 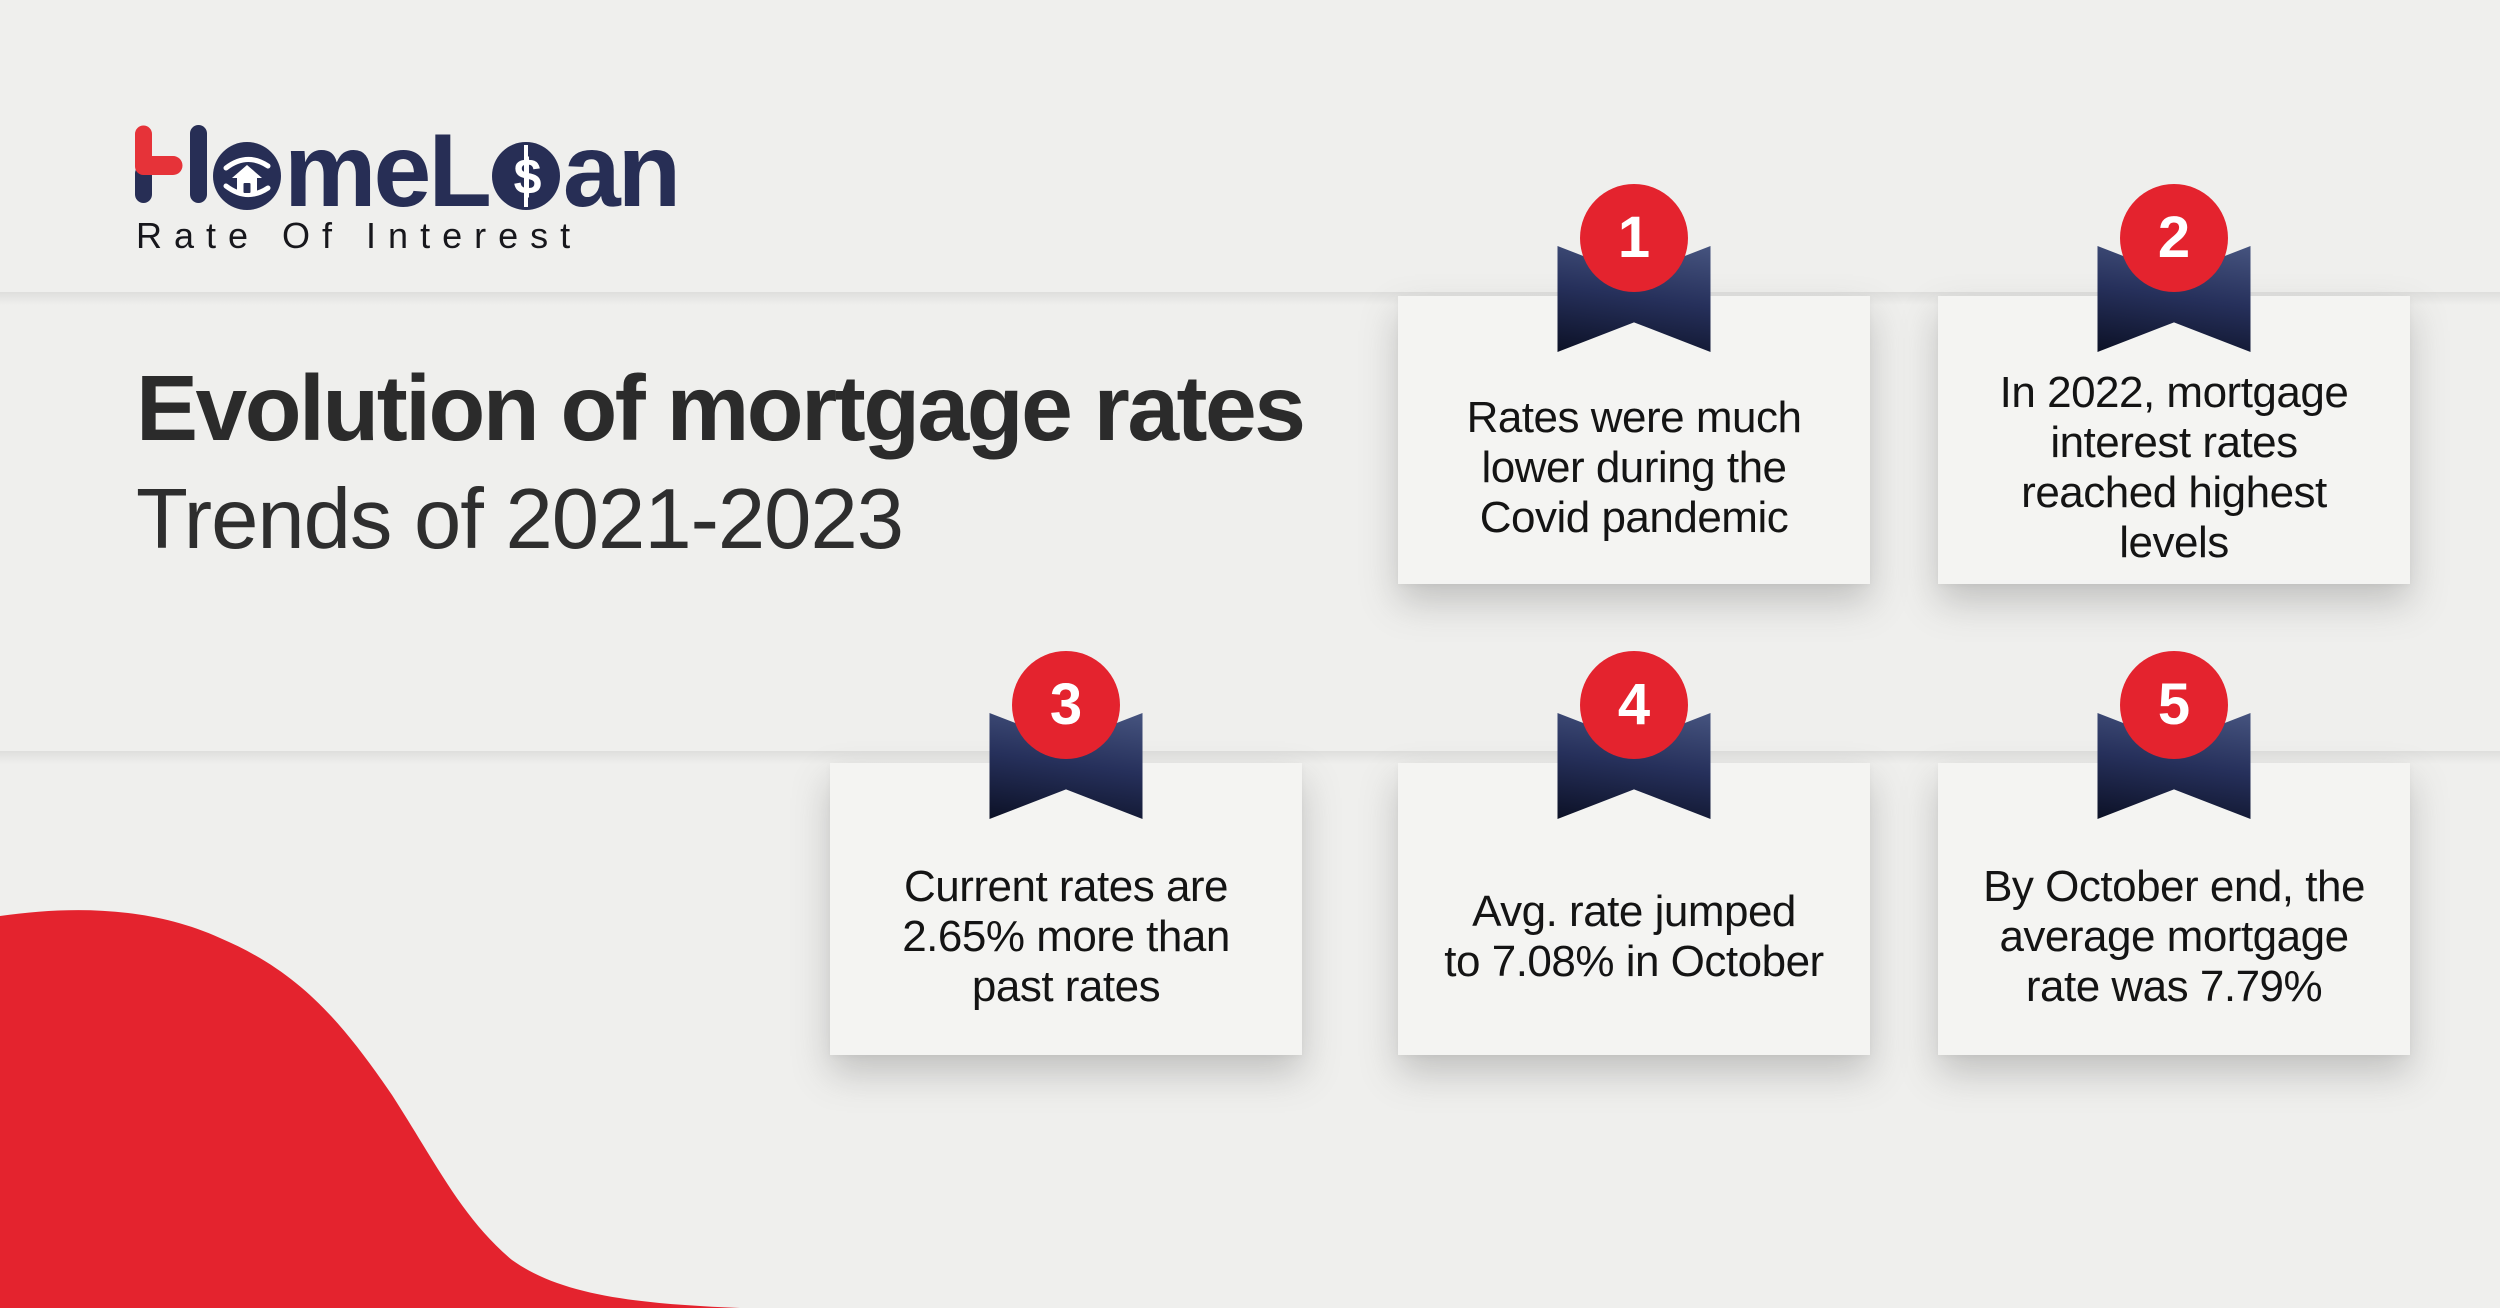 I want to click on step-number: 2, so click(x=2174, y=237).